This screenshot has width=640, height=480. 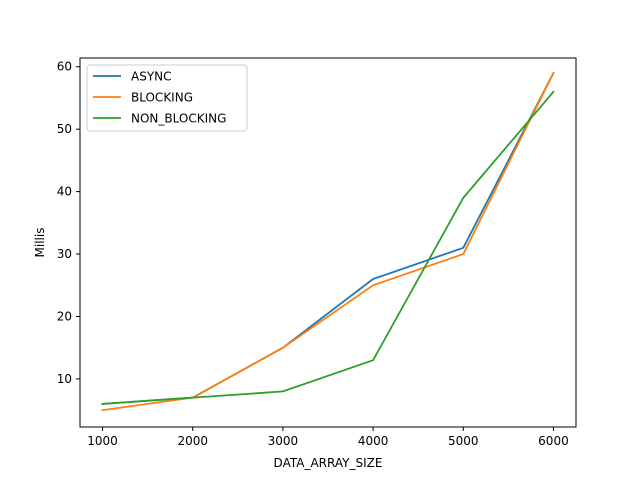 I want to click on x-tick-label: 5000, so click(x=463, y=441).